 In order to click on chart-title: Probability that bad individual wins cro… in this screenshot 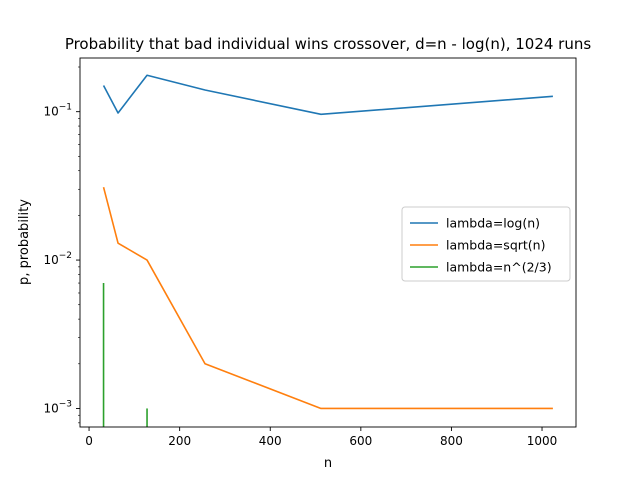, I will do `click(328, 44)`.